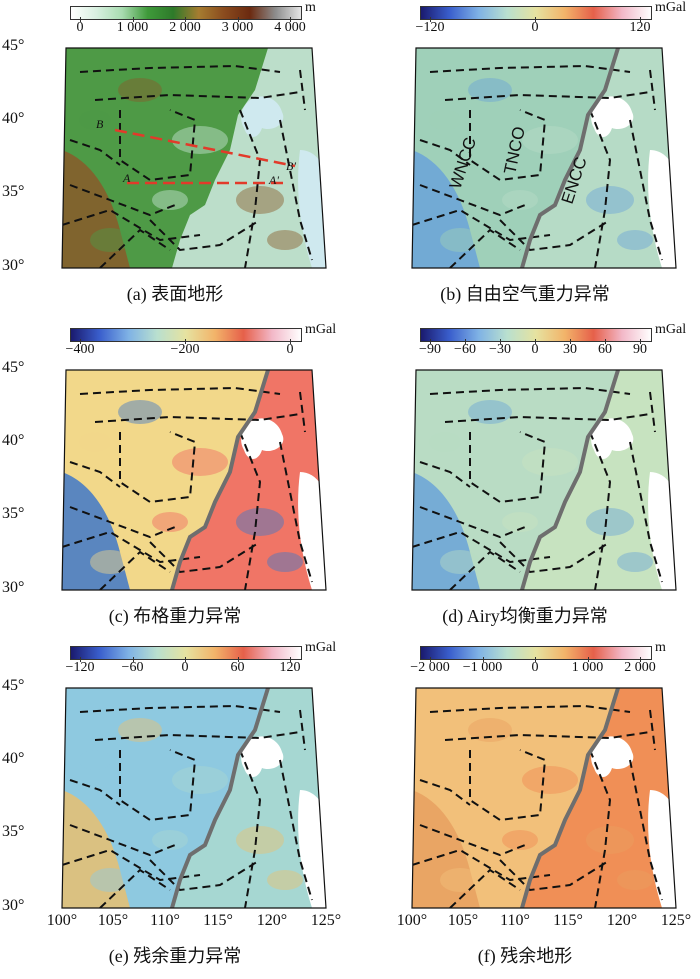 The image size is (700, 979). I want to click on map-label-a_prime: A', so click(273, 180).